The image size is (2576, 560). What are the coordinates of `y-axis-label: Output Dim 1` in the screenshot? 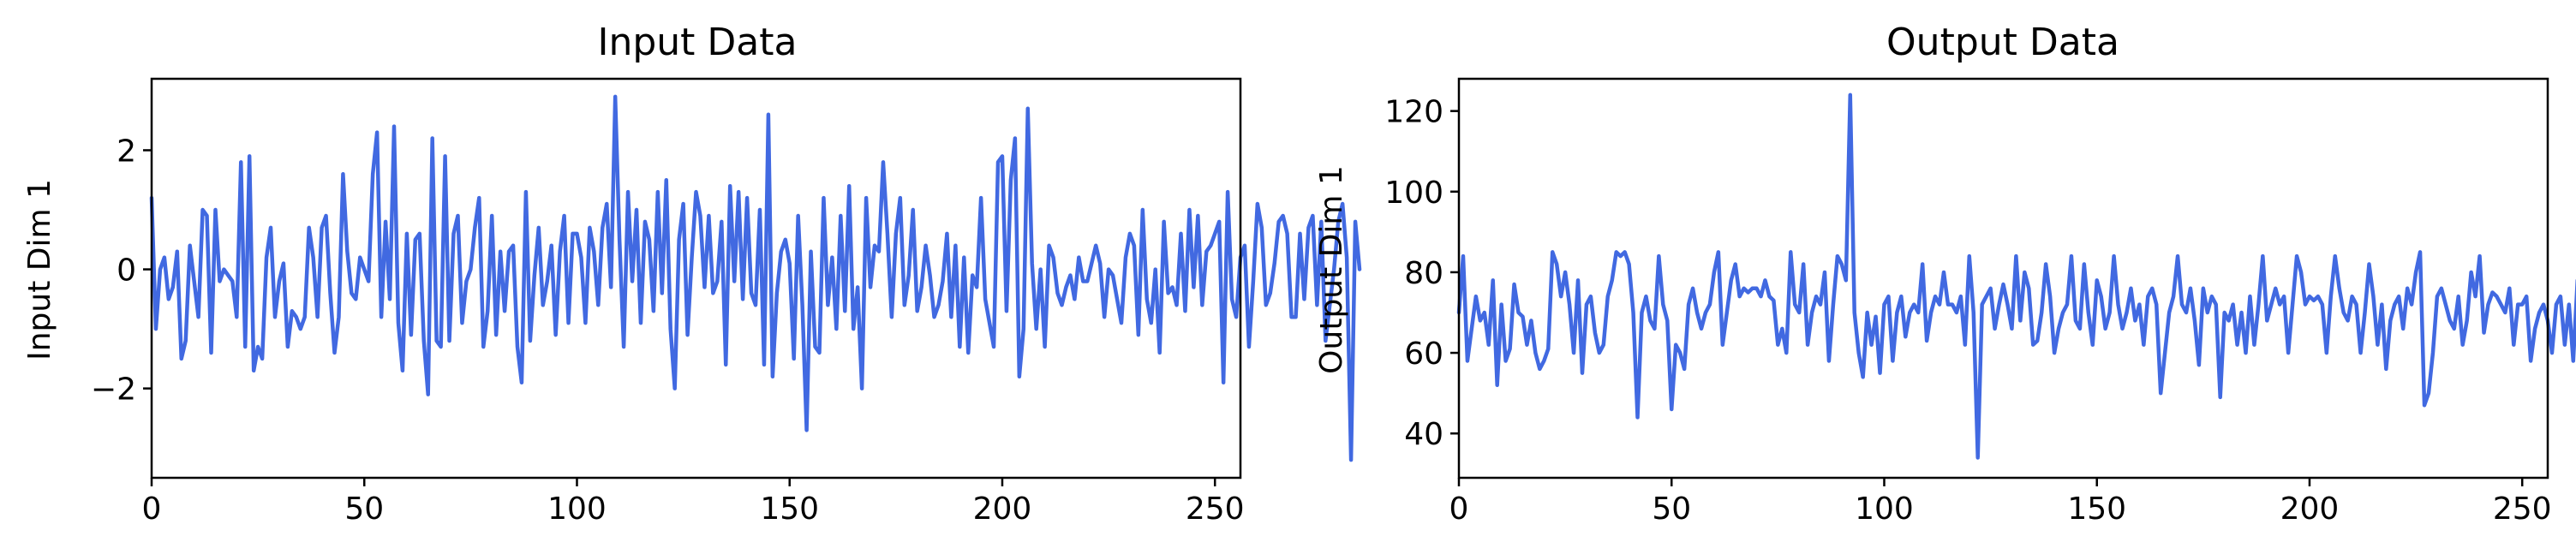 It's located at (1332, 269).